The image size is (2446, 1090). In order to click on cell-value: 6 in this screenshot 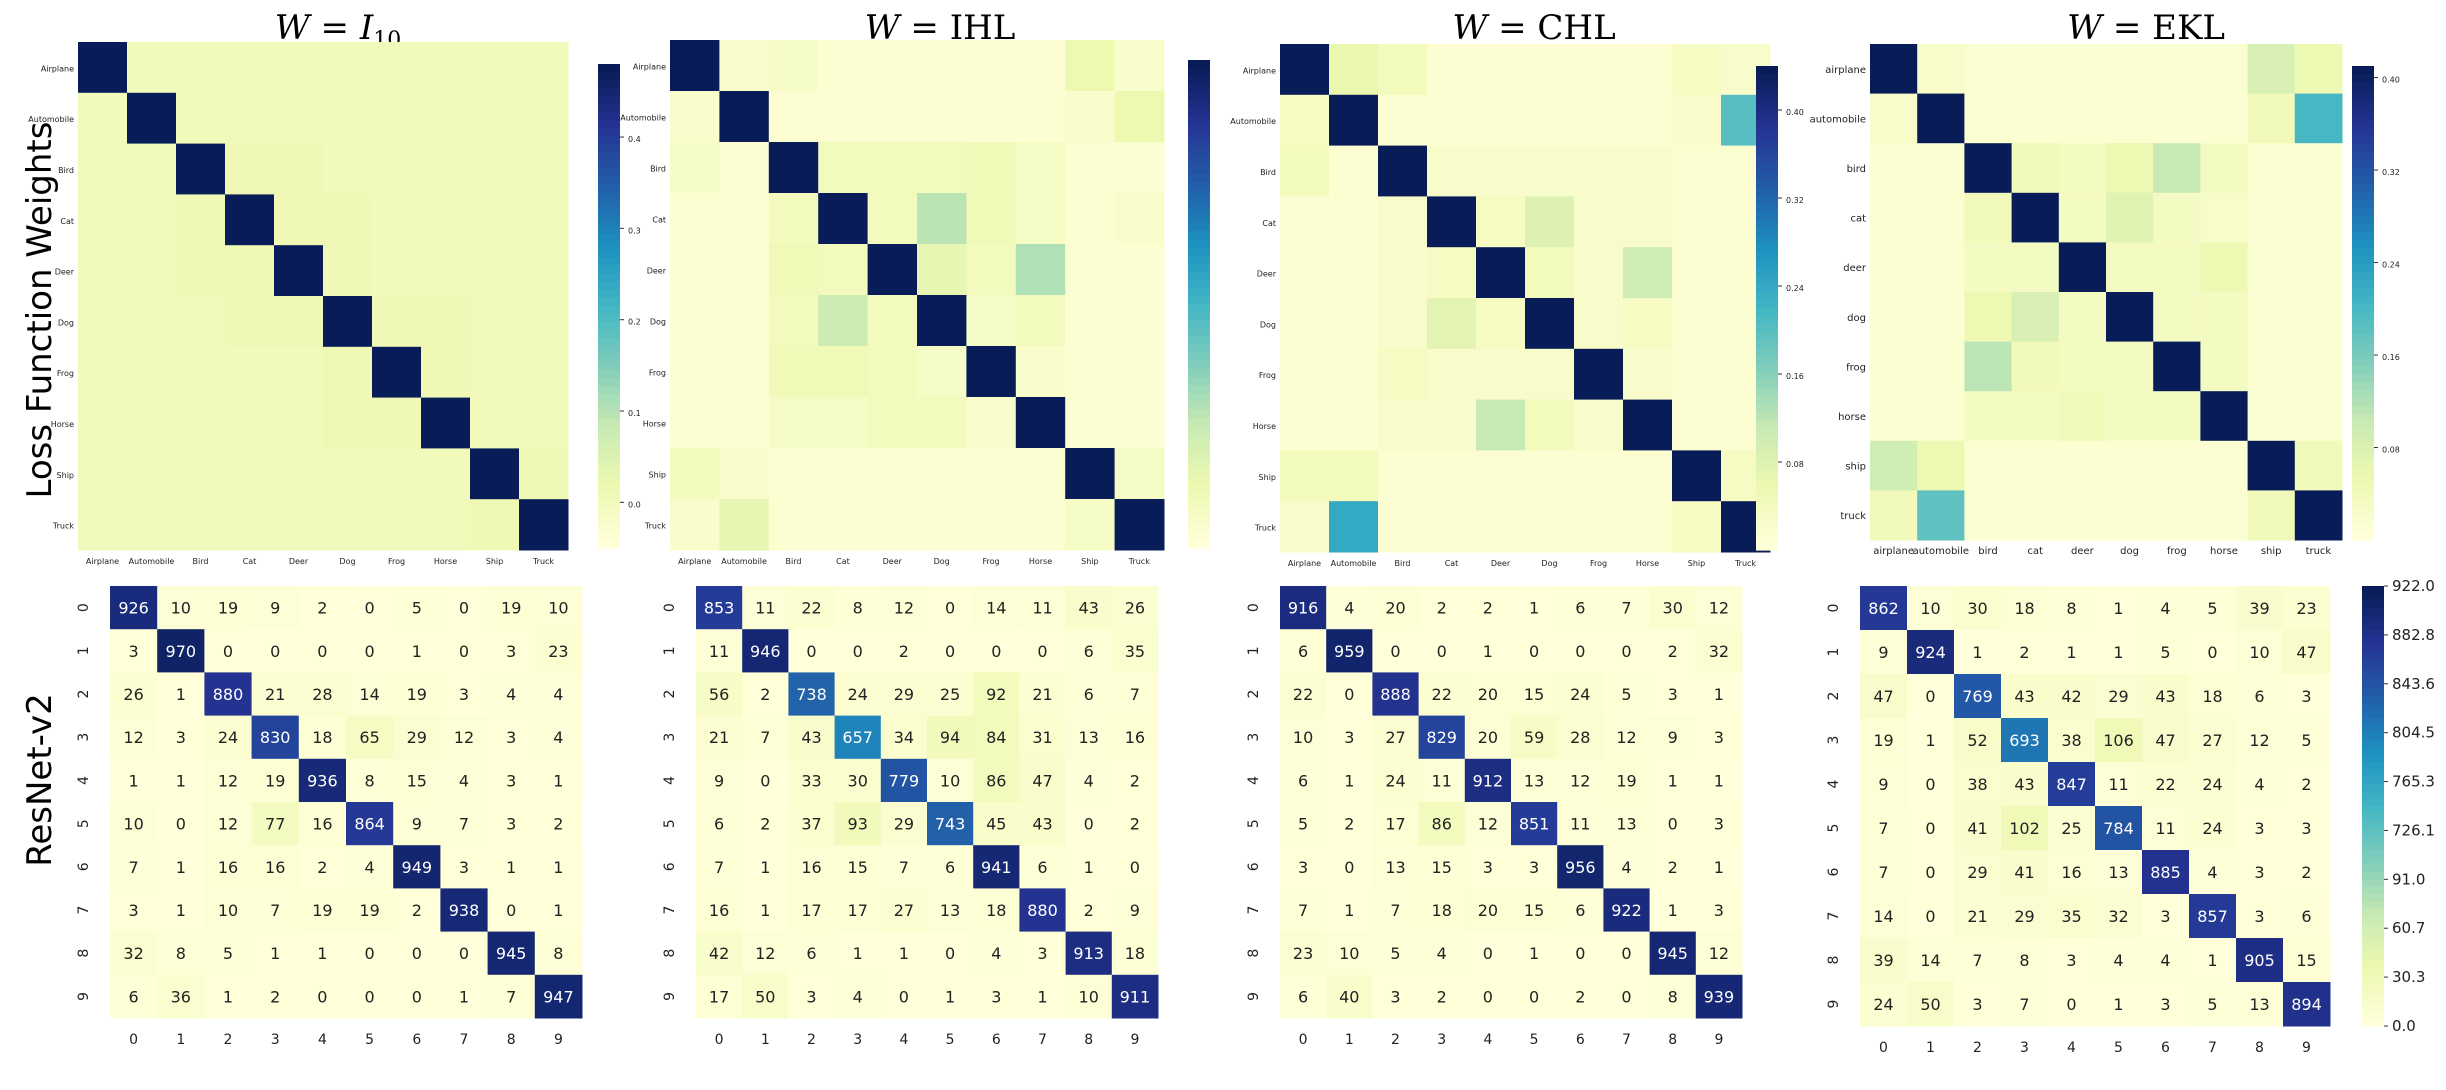, I will do `click(811, 953)`.